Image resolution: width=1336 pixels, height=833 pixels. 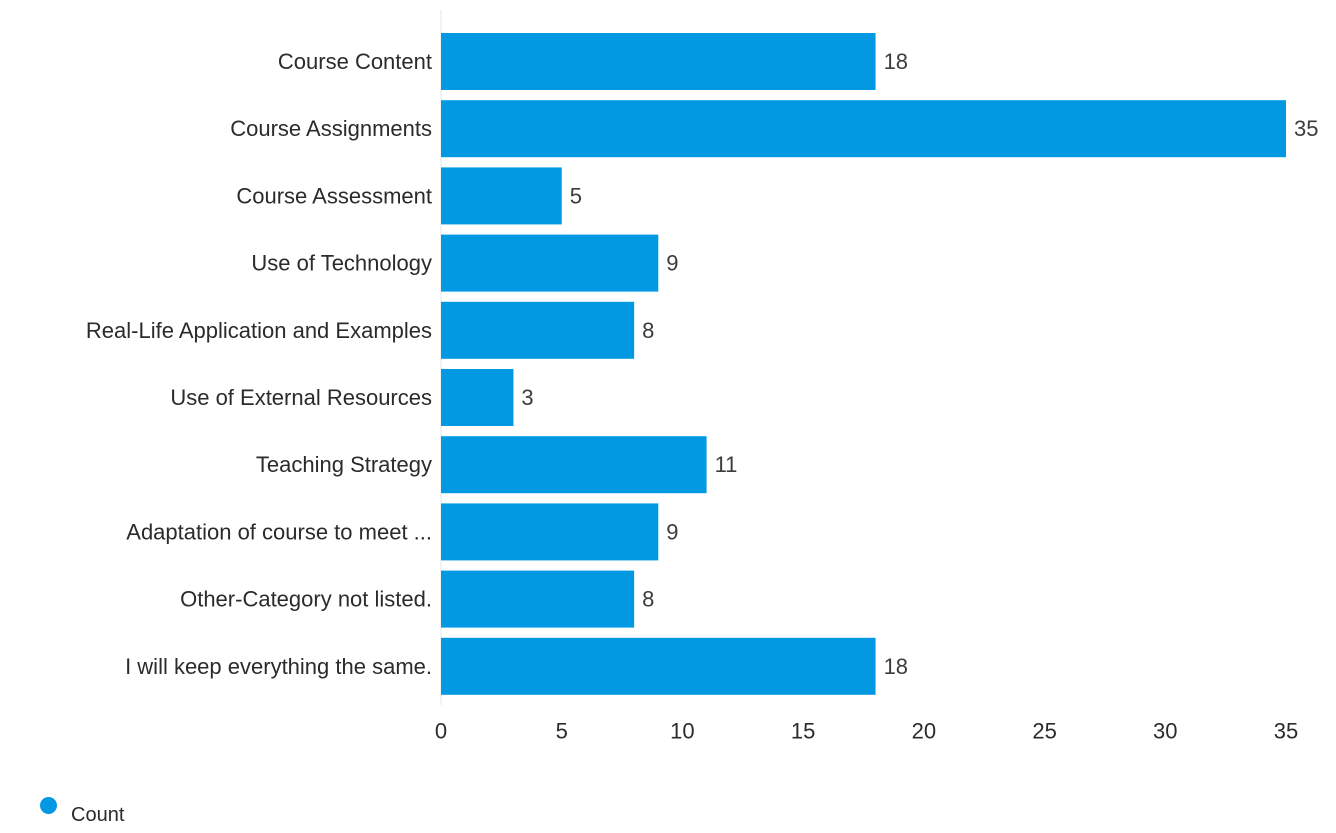 What do you see at coordinates (341, 263) in the screenshot?
I see `category-label: Use of Technology` at bounding box center [341, 263].